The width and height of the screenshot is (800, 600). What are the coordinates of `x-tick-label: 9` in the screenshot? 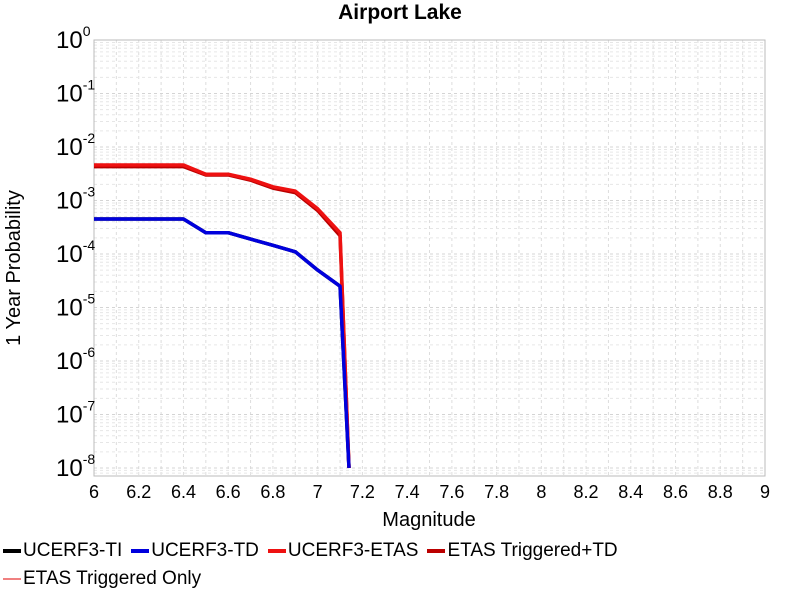 It's located at (765, 492).